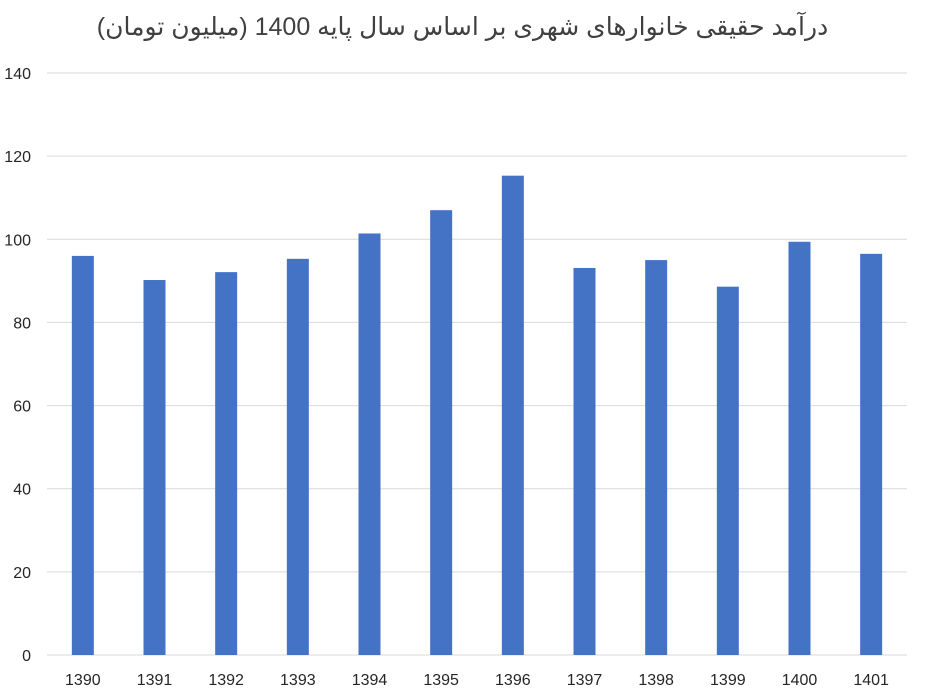 This screenshot has width=925, height=696. I want to click on x-tick-label: 1399, so click(728, 680).